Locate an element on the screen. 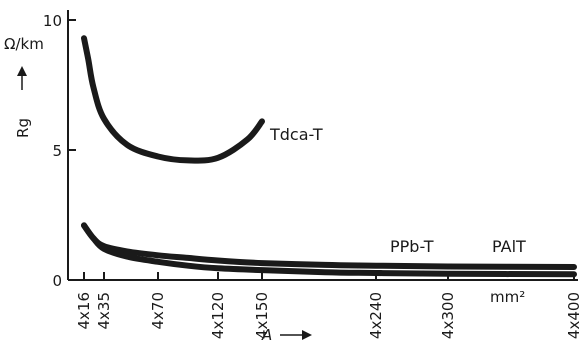 This screenshot has height=347, width=582. y-symbol-label: Rg is located at coordinates (23, 128).